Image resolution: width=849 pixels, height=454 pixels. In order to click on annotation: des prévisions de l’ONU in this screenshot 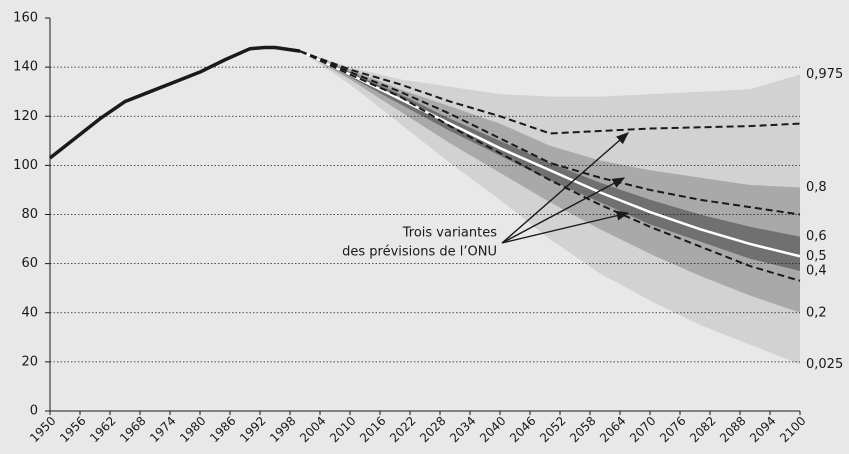, I will do `click(419, 252)`.